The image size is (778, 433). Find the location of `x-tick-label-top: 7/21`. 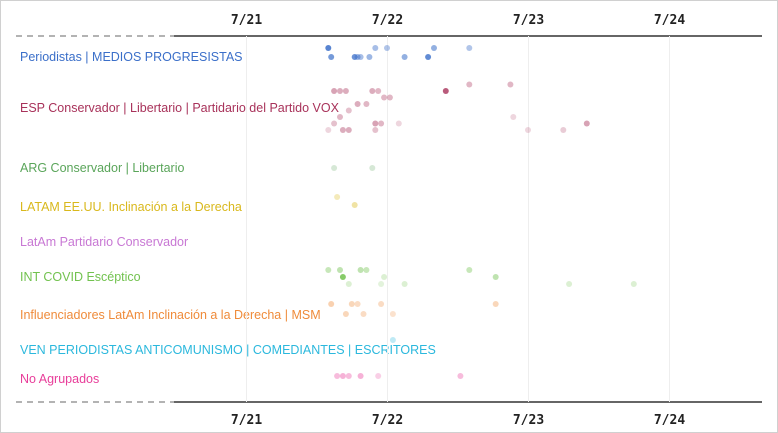

x-tick-label-top: 7/21 is located at coordinates (246, 20).